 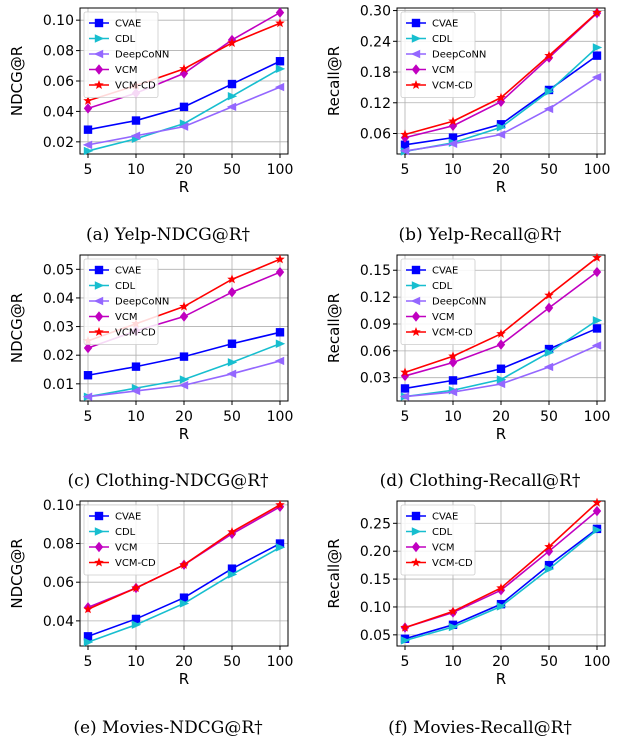 I want to click on y-tick-label: 0.25, so click(x=375, y=524).